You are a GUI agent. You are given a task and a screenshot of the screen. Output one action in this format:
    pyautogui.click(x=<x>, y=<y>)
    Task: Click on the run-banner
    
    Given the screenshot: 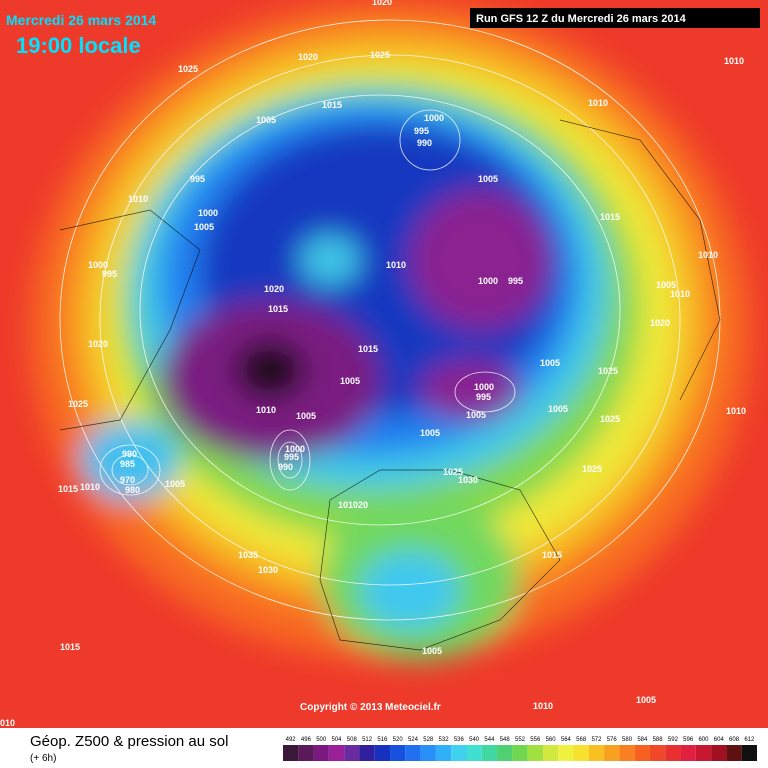 What is the action you would take?
    pyautogui.click(x=615, y=18)
    